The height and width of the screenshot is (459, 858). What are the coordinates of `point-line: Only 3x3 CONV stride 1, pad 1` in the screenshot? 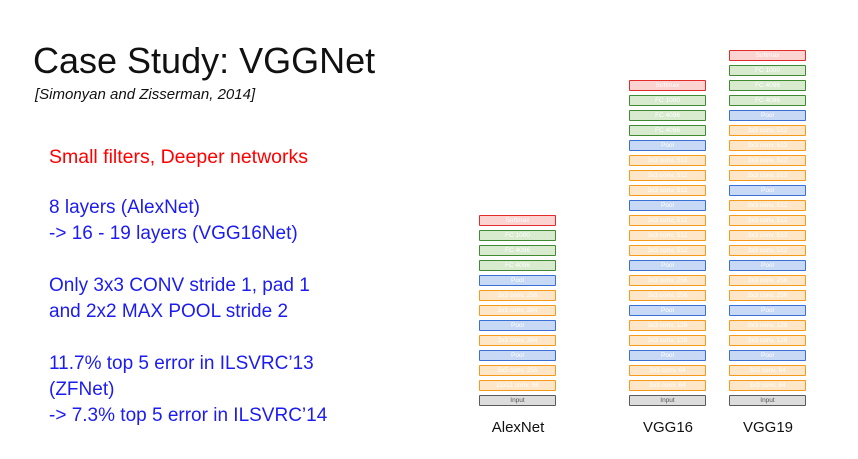 It's located at (179, 285).